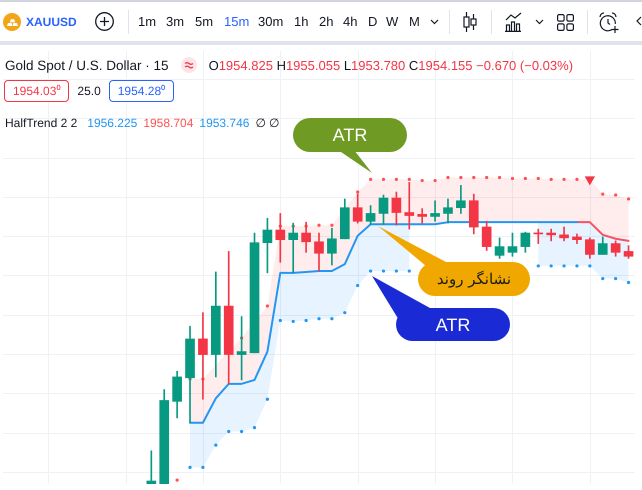 This screenshot has height=490, width=642. What do you see at coordinates (237, 22) in the screenshot?
I see `text: 15m` at bounding box center [237, 22].